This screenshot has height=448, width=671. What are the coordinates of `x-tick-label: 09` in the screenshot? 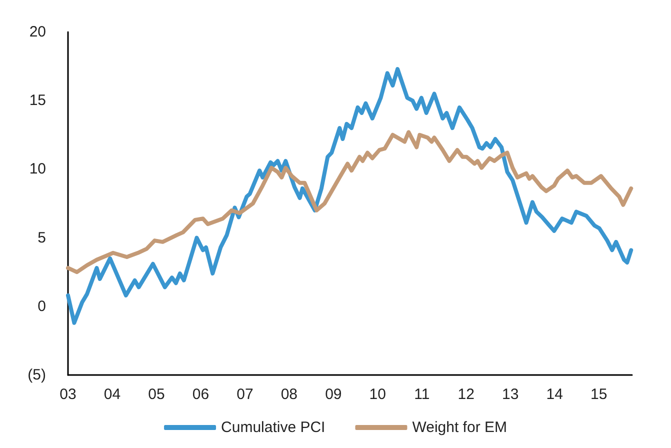 It's located at (333, 394).